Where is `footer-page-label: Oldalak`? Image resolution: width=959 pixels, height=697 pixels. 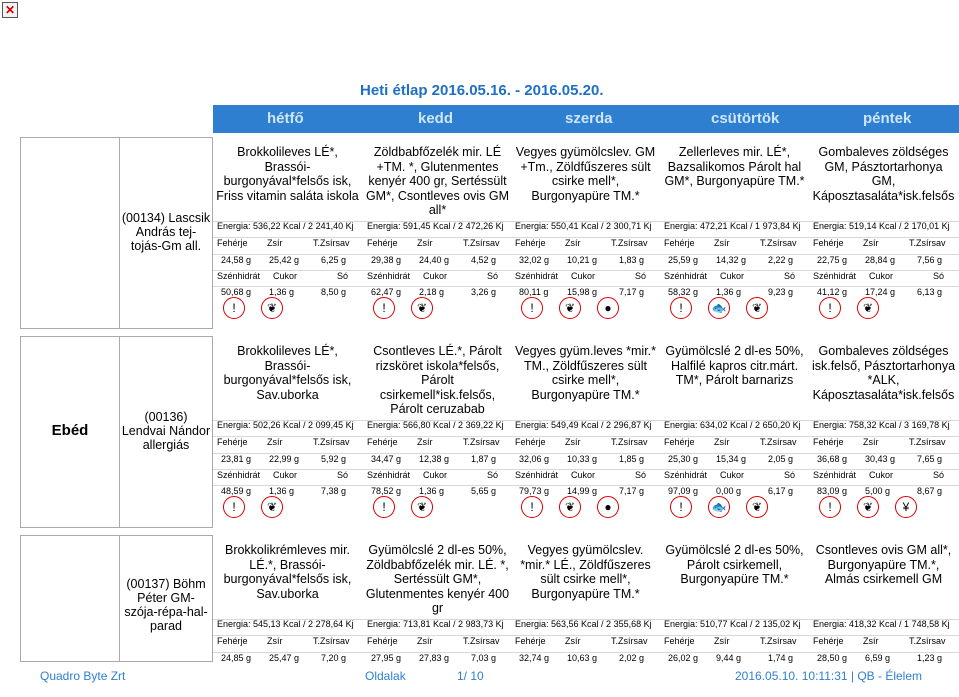 footer-page-label: Oldalak is located at coordinates (385, 676).